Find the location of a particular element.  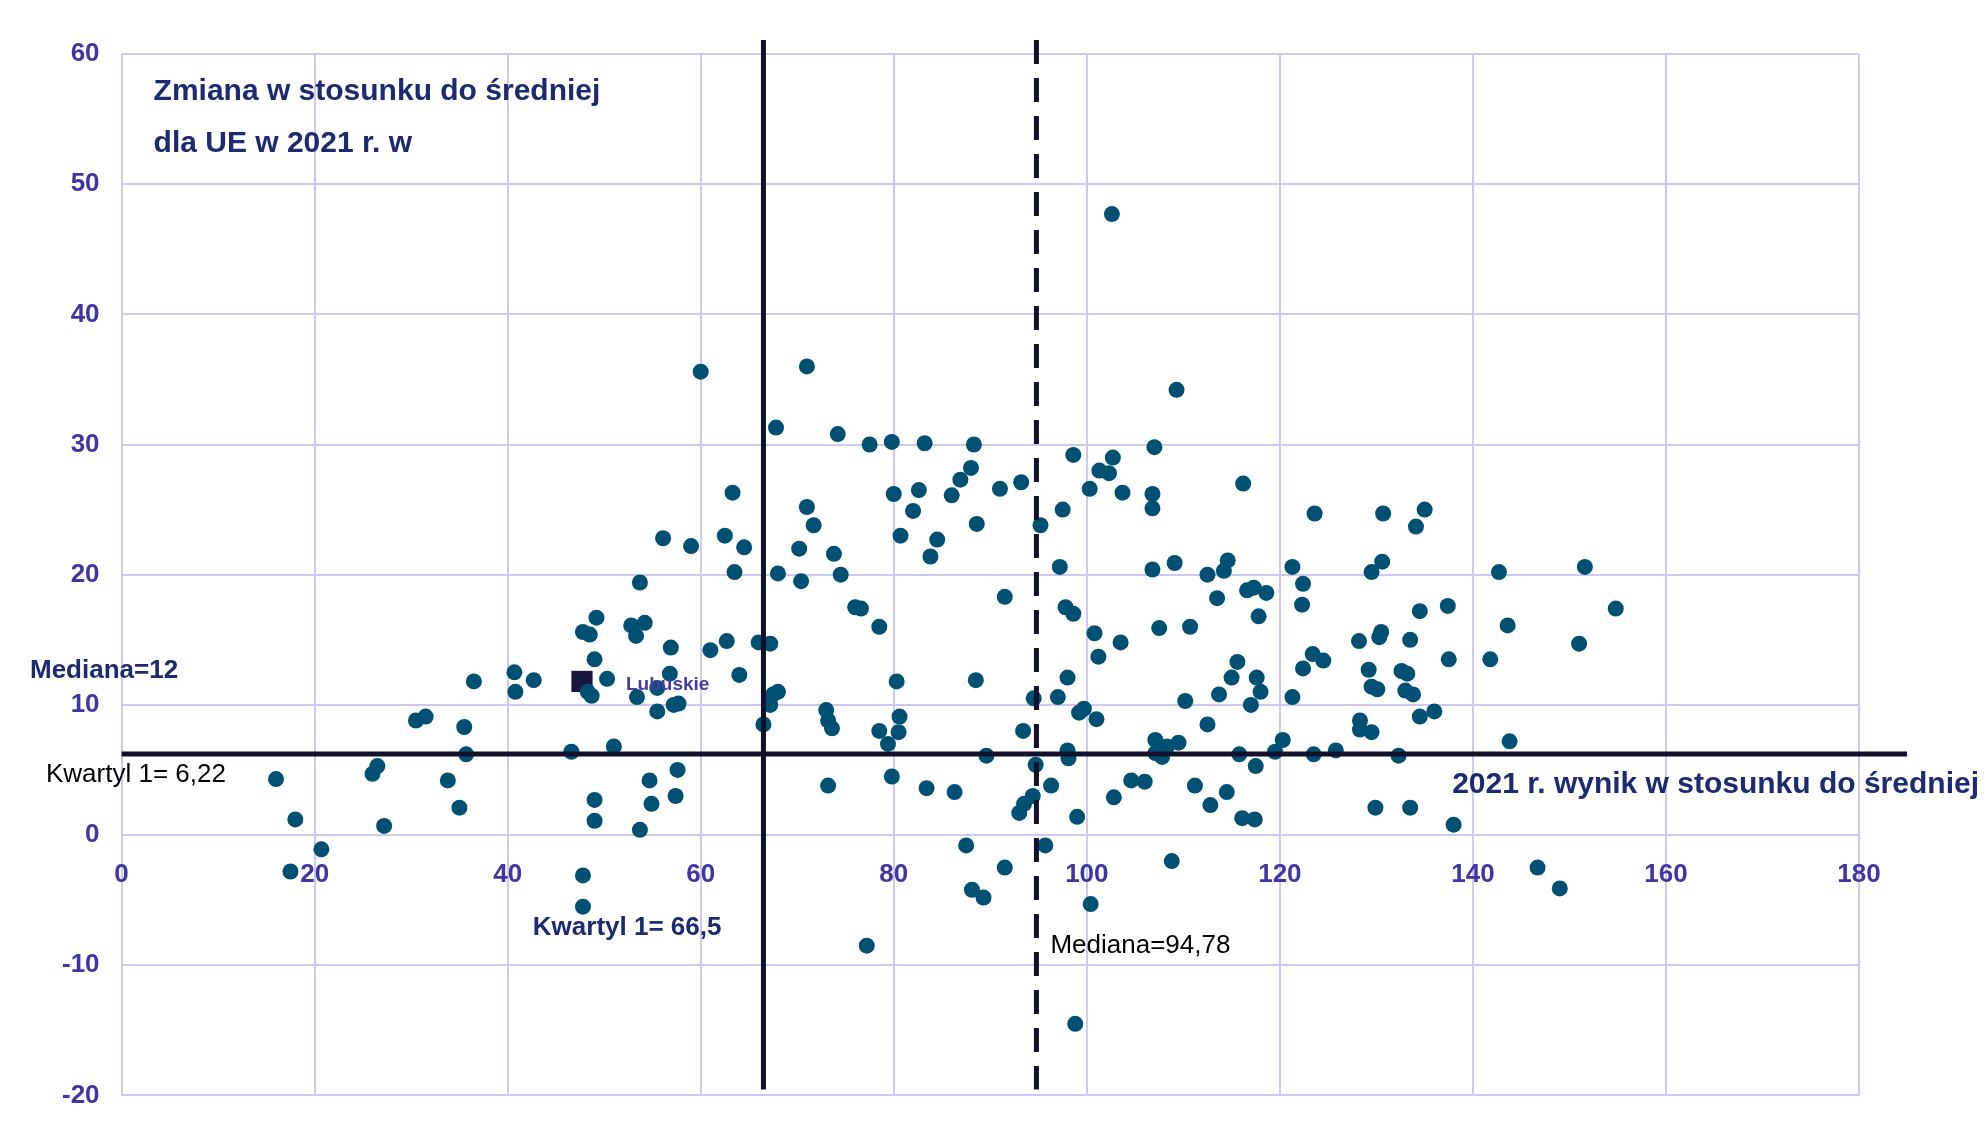

y-tick-label: -20 is located at coordinates (81, 1093).